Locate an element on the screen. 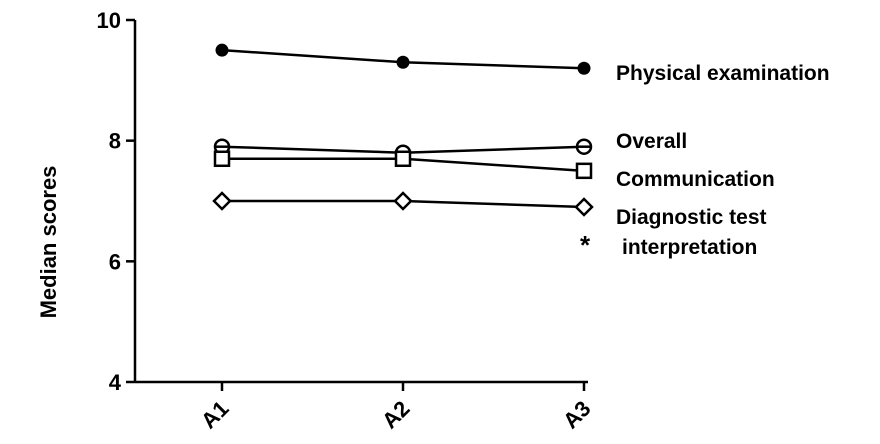 Image resolution: width=880 pixels, height=444 pixels. y-tick-label: 8 is located at coordinates (115, 141).